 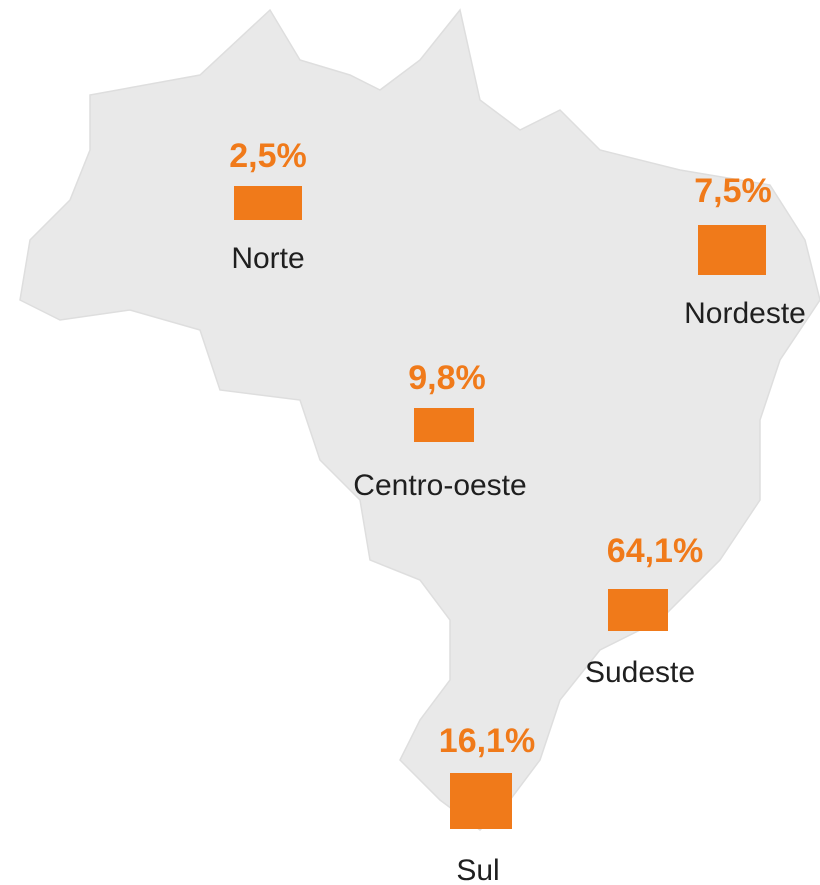 What do you see at coordinates (267, 258) in the screenshot?
I see `region-name: Norte` at bounding box center [267, 258].